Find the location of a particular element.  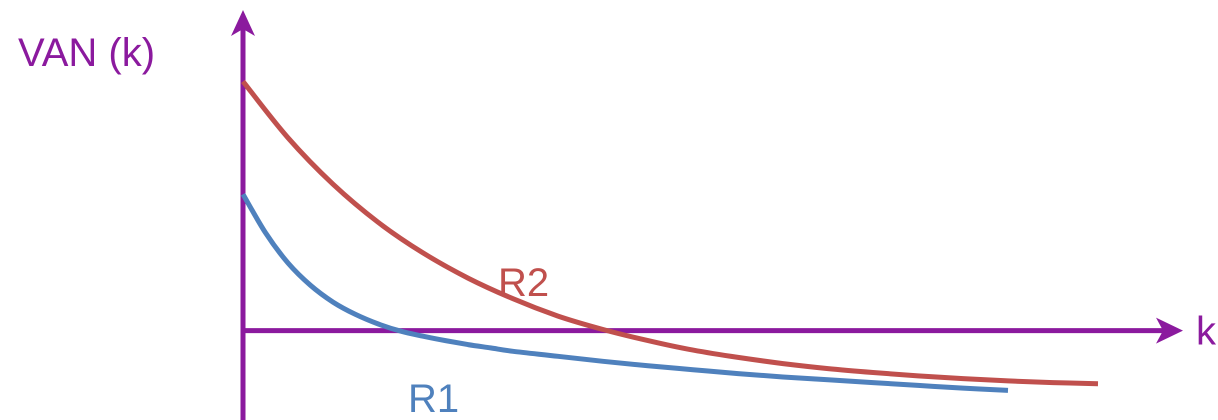

y-axis-label: VAN (k) is located at coordinates (86, 53).